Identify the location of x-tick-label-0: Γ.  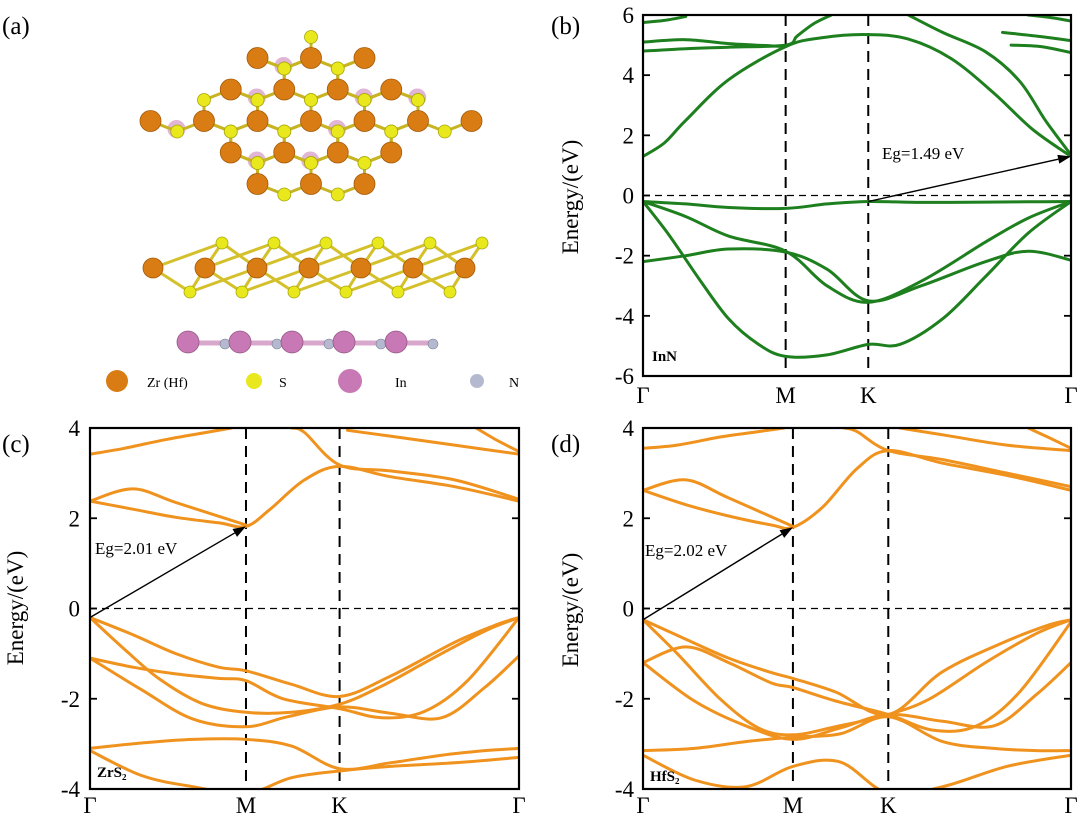
(642, 395).